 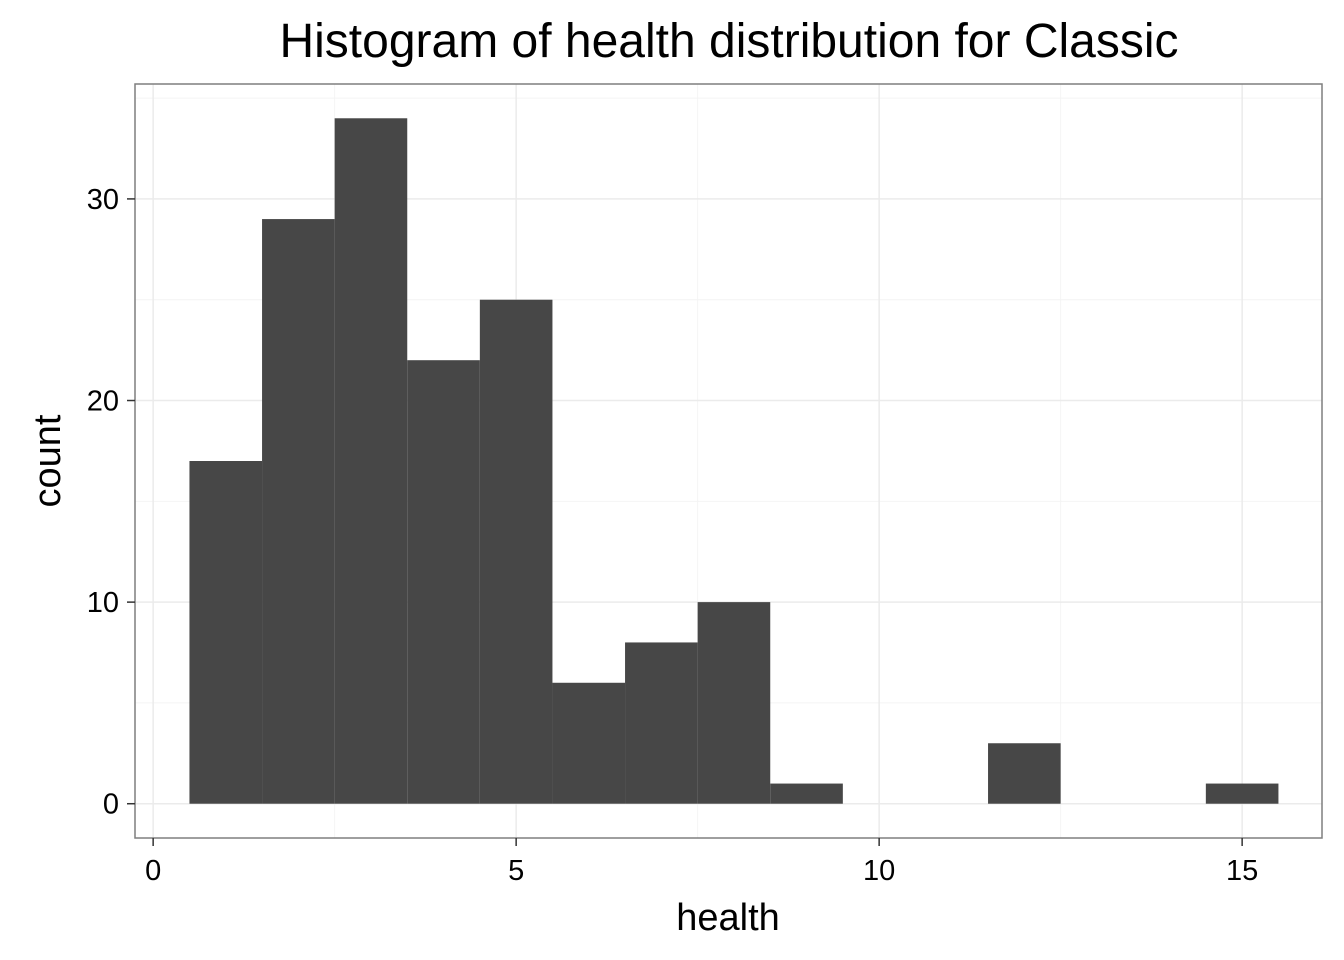 What do you see at coordinates (1242, 871) in the screenshot?
I see `x-tick-label: 15` at bounding box center [1242, 871].